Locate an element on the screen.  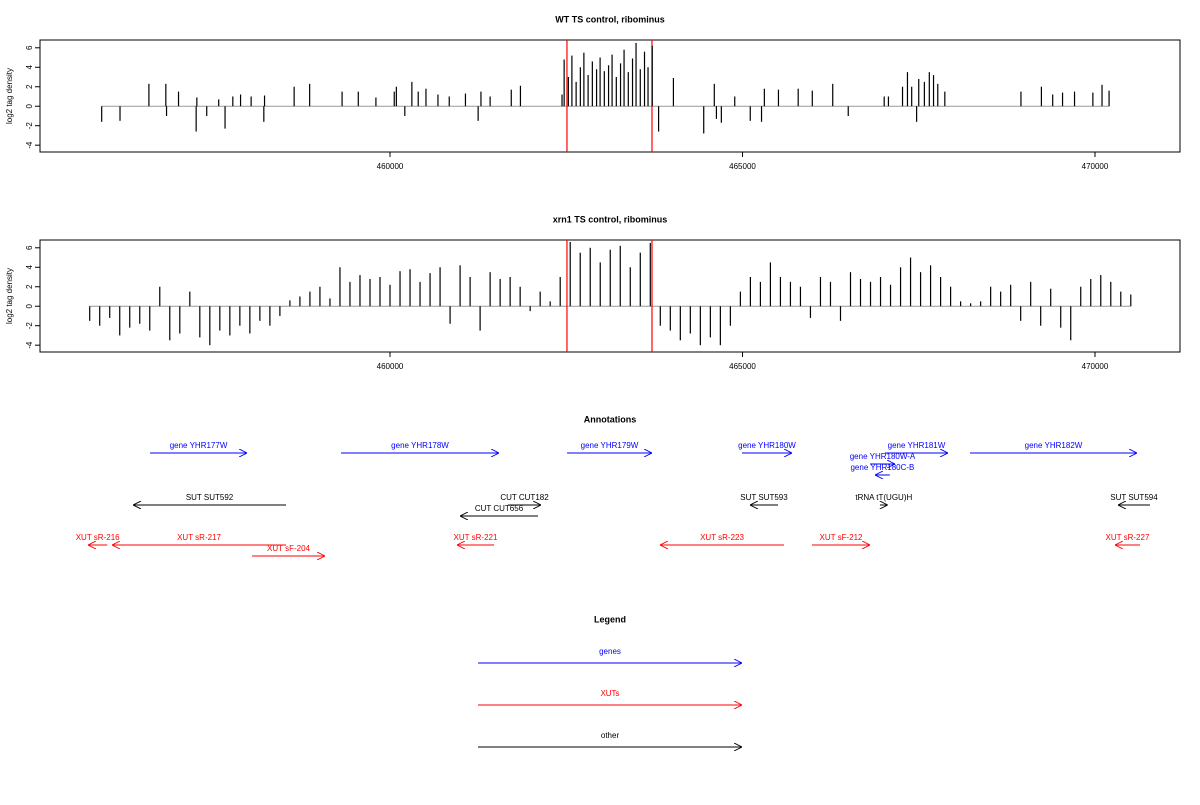
feature-label: CUT CUT656 is located at coordinates (499, 508).